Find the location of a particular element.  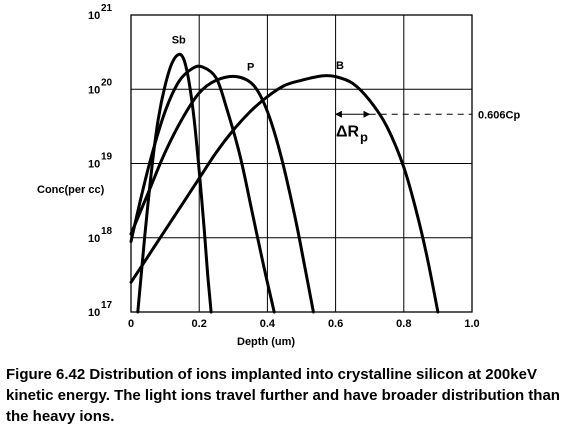

y-tick-exponent: 18 is located at coordinates (107, 231).